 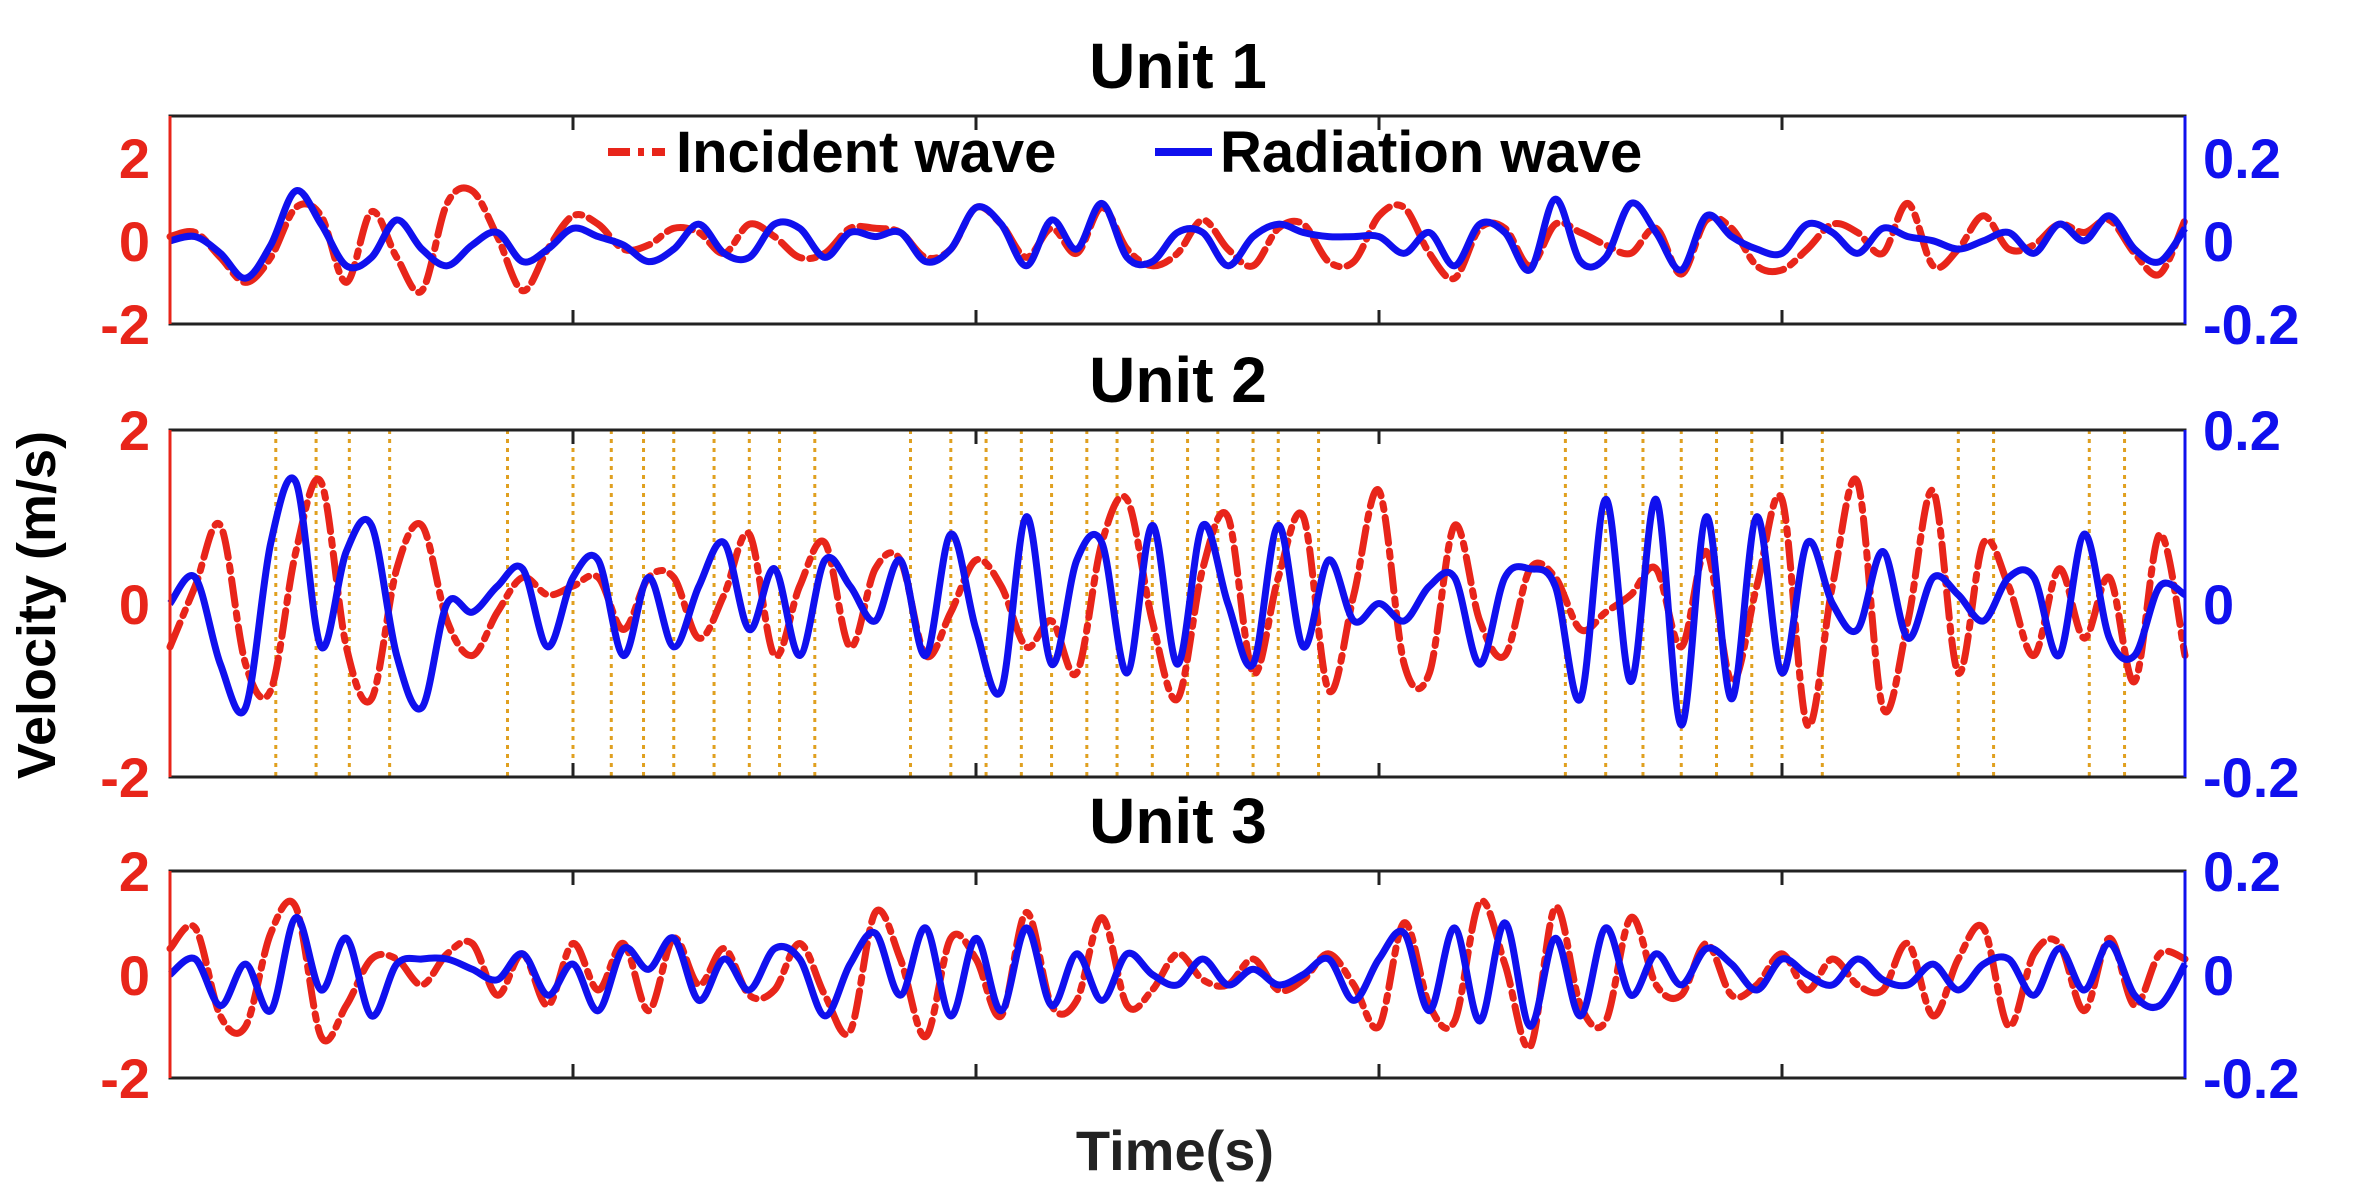 What do you see at coordinates (2242, 158) in the screenshot?
I see `panel-1-ytick-right-2: 0.2` at bounding box center [2242, 158].